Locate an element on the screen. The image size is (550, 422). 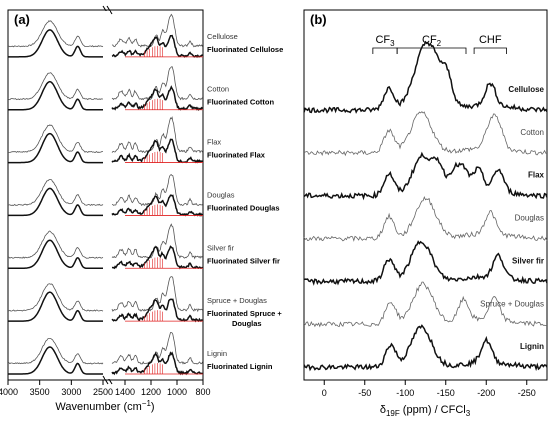
raw-series-label: Lignin is located at coordinates (217, 353).